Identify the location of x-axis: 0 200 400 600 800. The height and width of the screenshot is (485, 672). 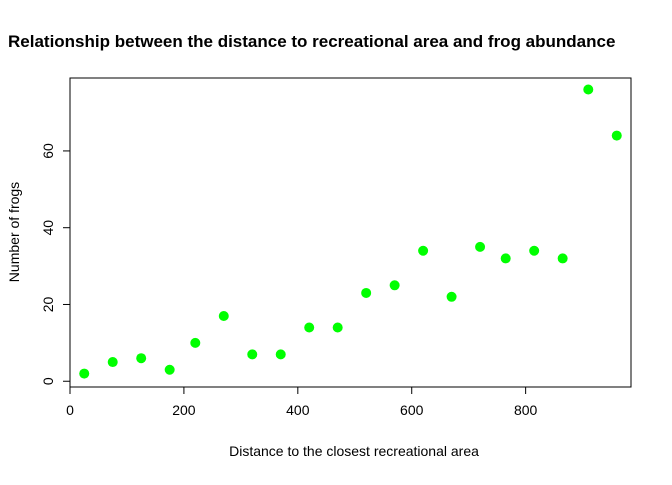
(302, 402).